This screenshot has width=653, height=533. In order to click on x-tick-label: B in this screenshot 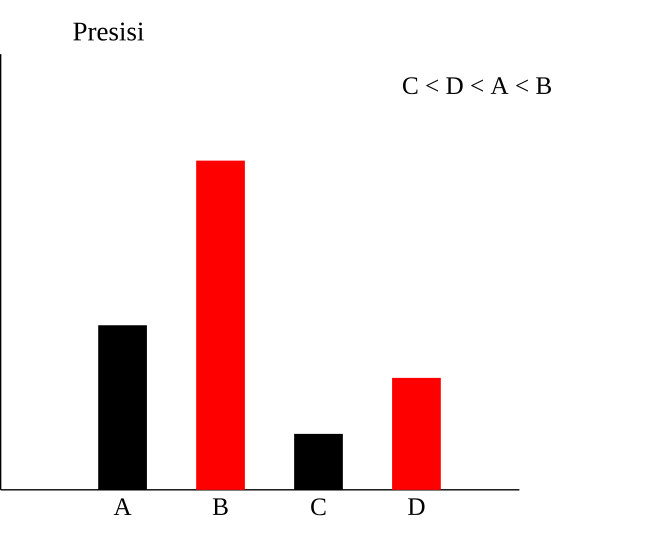, I will do `click(220, 506)`.